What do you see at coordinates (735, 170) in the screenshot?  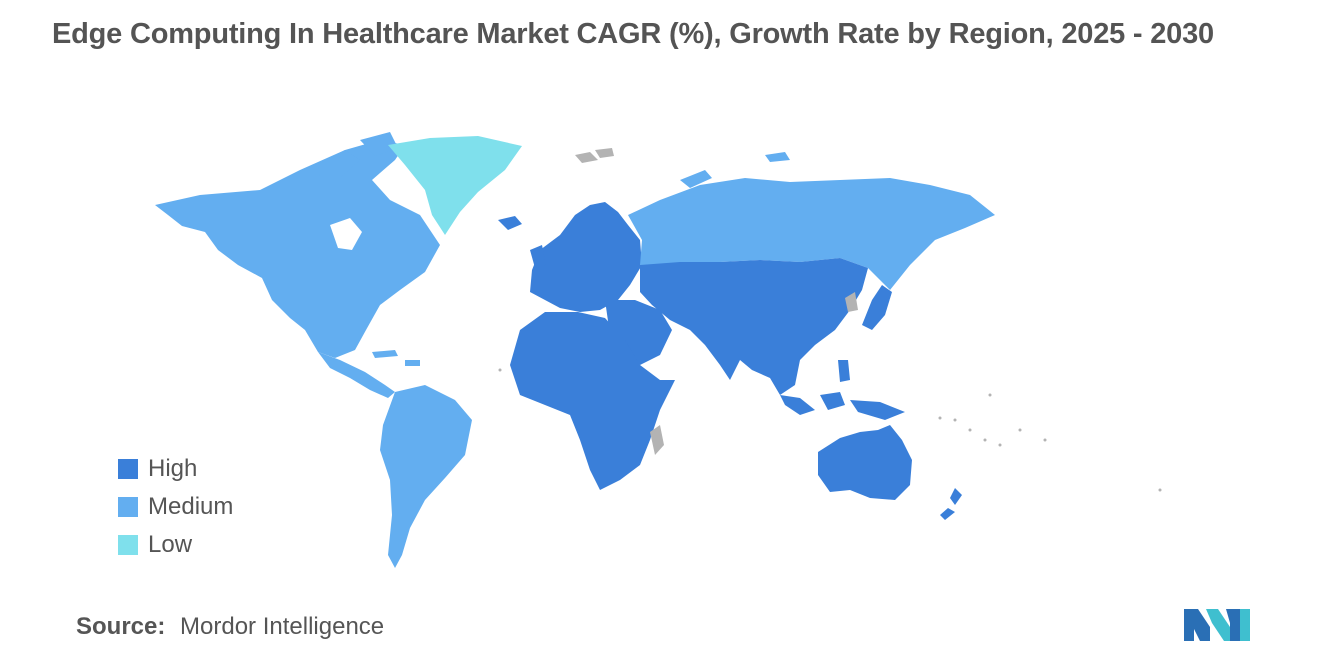 I see `region-russia-islands` at bounding box center [735, 170].